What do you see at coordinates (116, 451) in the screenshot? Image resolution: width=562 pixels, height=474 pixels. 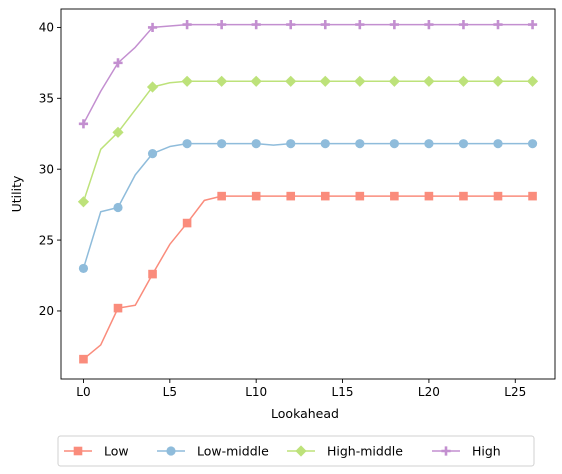 I see `legend-label: Low` at bounding box center [116, 451].